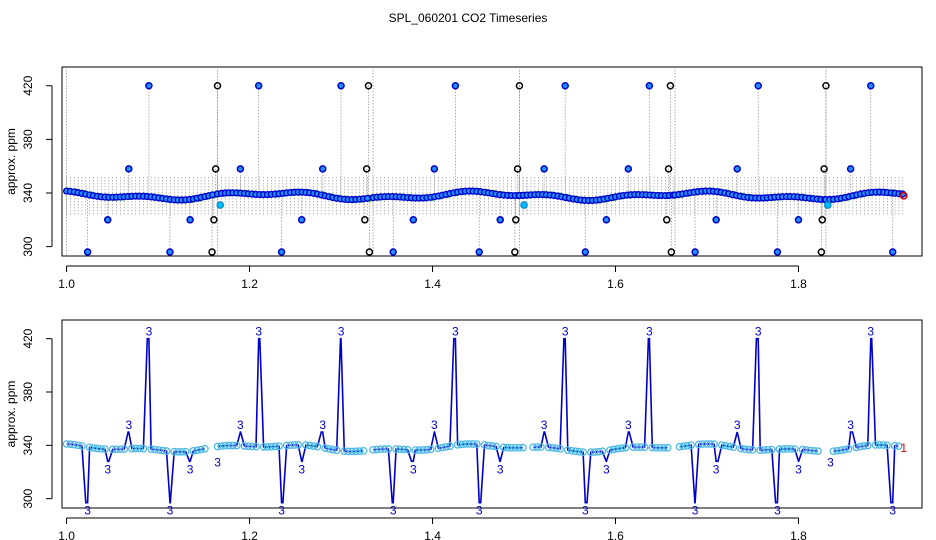  What do you see at coordinates (11, 414) in the screenshot?
I see `y-axis-title: approx. ppm` at bounding box center [11, 414].